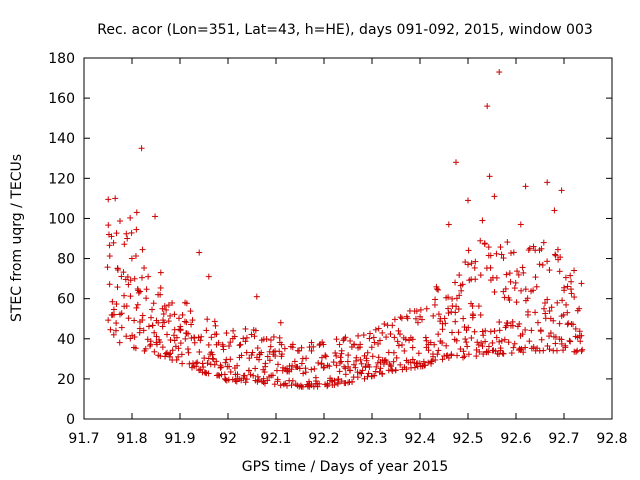  Describe the element at coordinates (17, 238) in the screenshot. I see `y-axis-label: STEC from uqrg / TECUs` at that location.